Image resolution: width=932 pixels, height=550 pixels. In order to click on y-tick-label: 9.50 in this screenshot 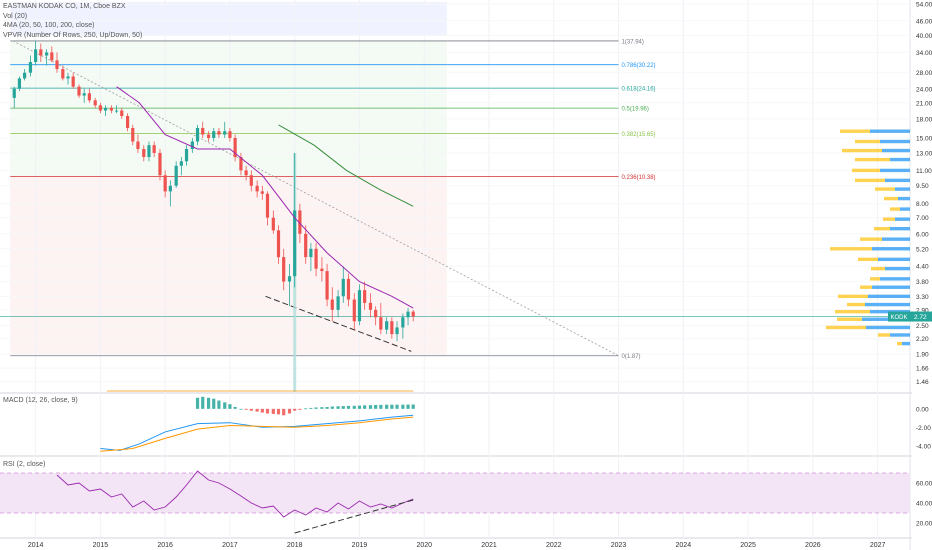, I will do `click(922, 186)`.